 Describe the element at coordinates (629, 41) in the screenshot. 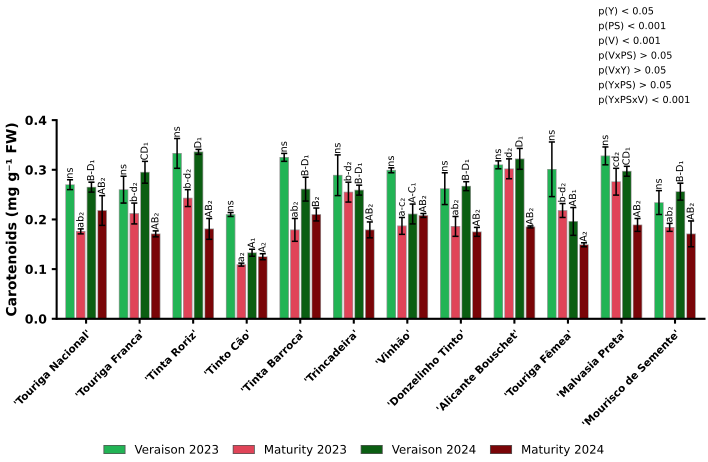

I see `text: p(V) < 0.001` at that location.